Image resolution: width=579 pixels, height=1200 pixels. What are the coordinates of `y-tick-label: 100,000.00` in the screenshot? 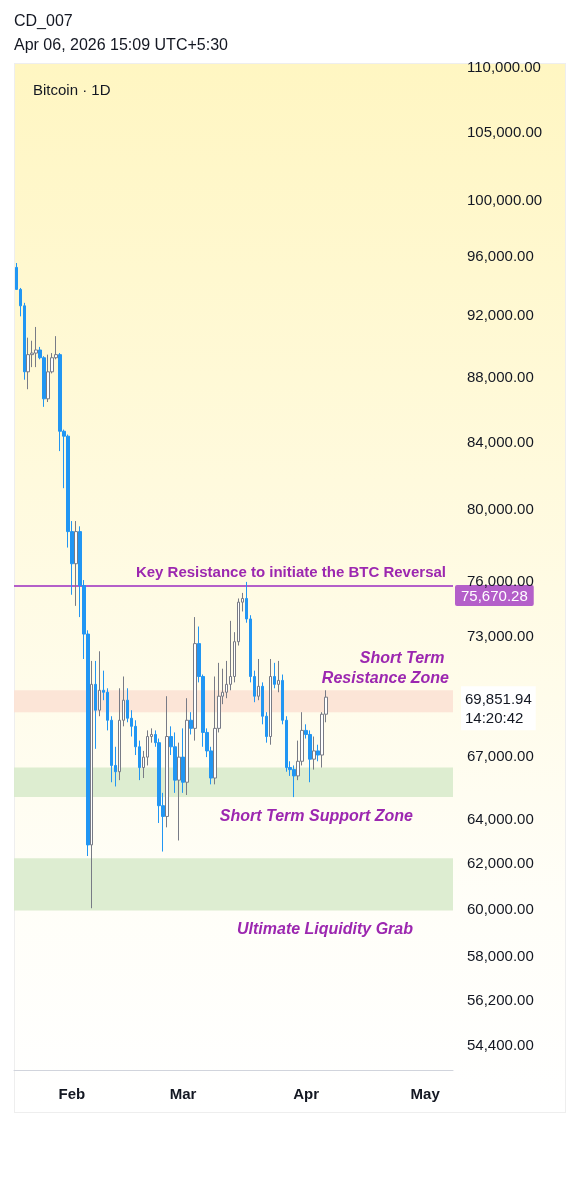 It's located at (505, 199).